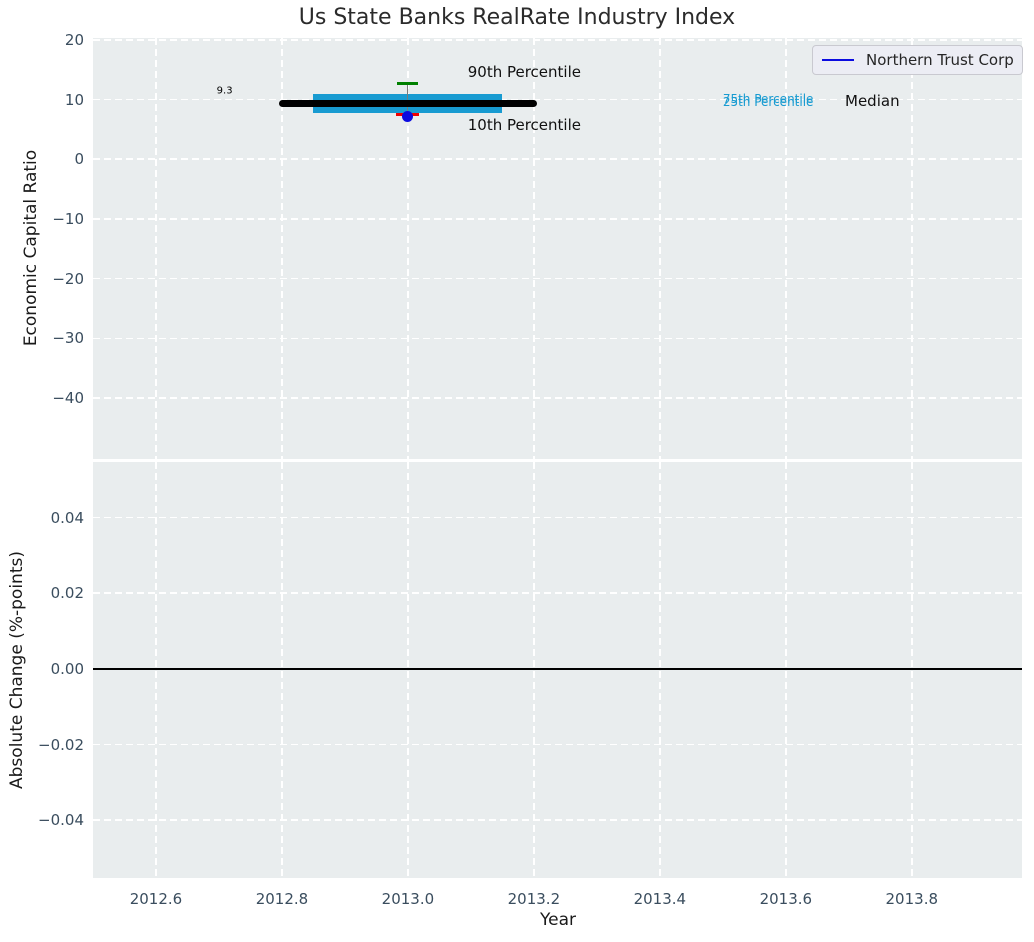 Image resolution: width=1034 pixels, height=942 pixels. What do you see at coordinates (517, 17) in the screenshot?
I see `chart-title: Us State Banks RealRate Industry Index` at bounding box center [517, 17].